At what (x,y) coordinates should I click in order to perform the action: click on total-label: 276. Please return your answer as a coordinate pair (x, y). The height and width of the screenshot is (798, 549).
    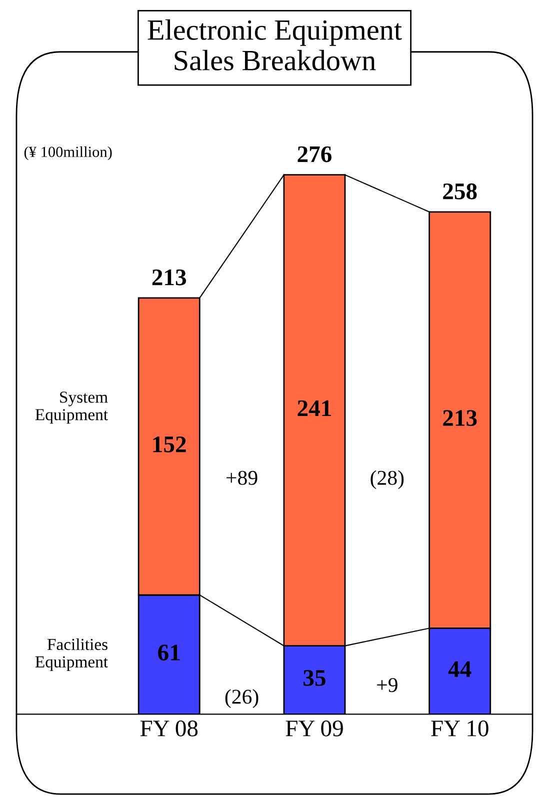
    Looking at the image, I should click on (315, 154).